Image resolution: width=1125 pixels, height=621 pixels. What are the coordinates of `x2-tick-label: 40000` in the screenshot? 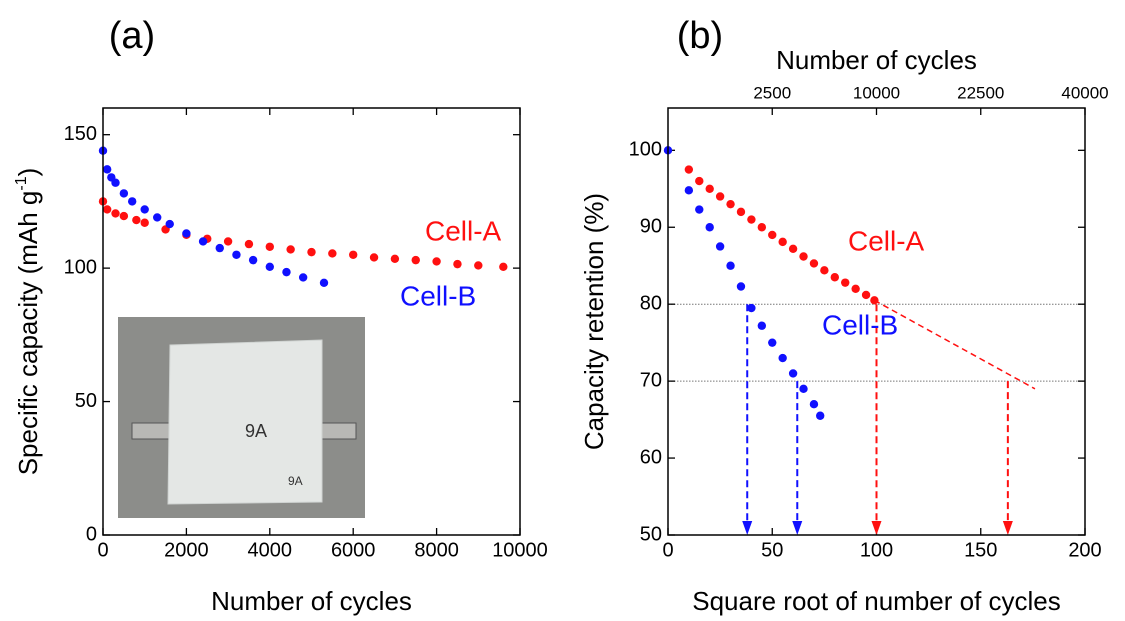 It's located at (1084, 92).